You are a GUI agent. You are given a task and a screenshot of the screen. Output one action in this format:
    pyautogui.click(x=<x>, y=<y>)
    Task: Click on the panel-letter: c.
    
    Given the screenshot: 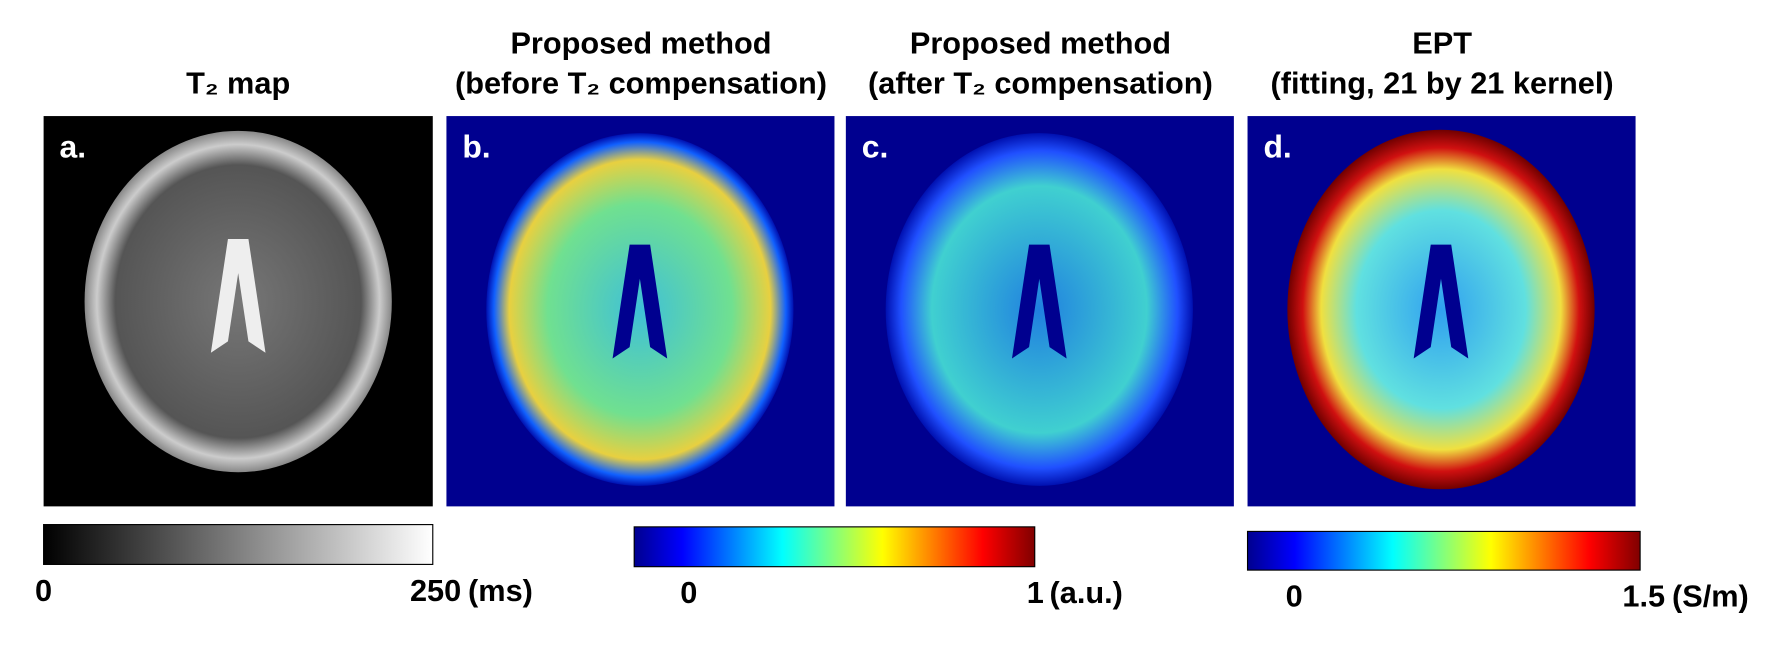 What is the action you would take?
    pyautogui.click(x=875, y=146)
    